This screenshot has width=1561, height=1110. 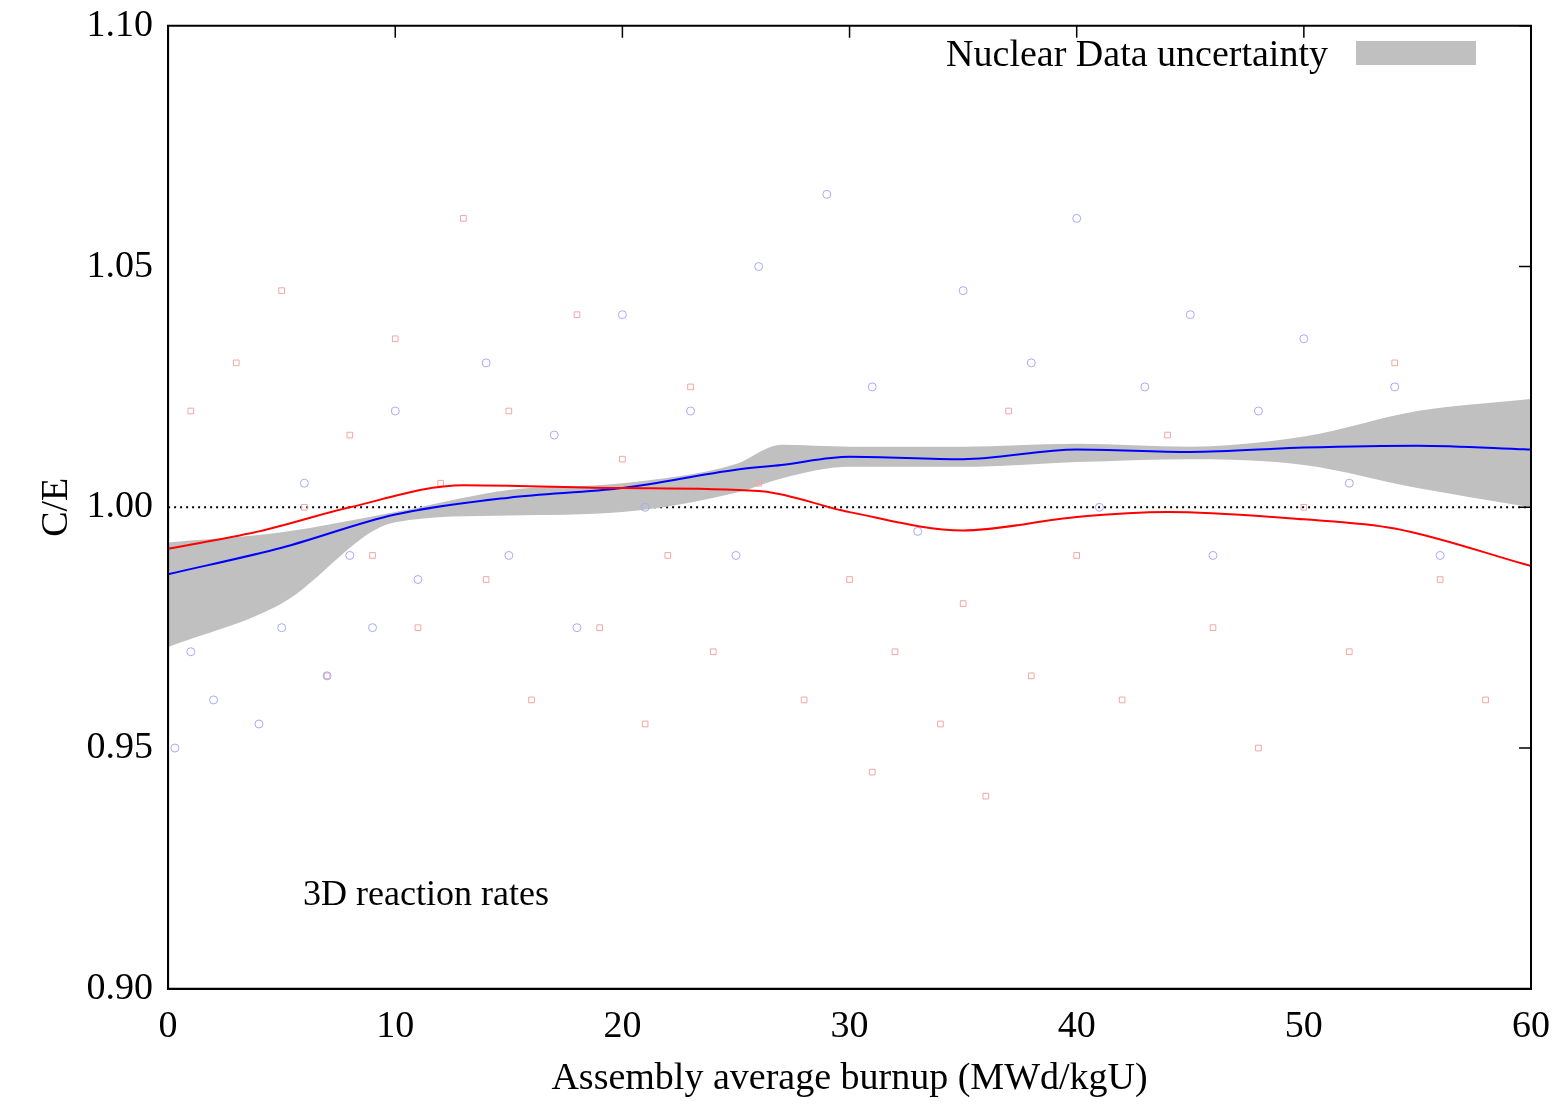 What do you see at coordinates (120, 22) in the screenshot?
I see `y-tick-label: 1.10` at bounding box center [120, 22].